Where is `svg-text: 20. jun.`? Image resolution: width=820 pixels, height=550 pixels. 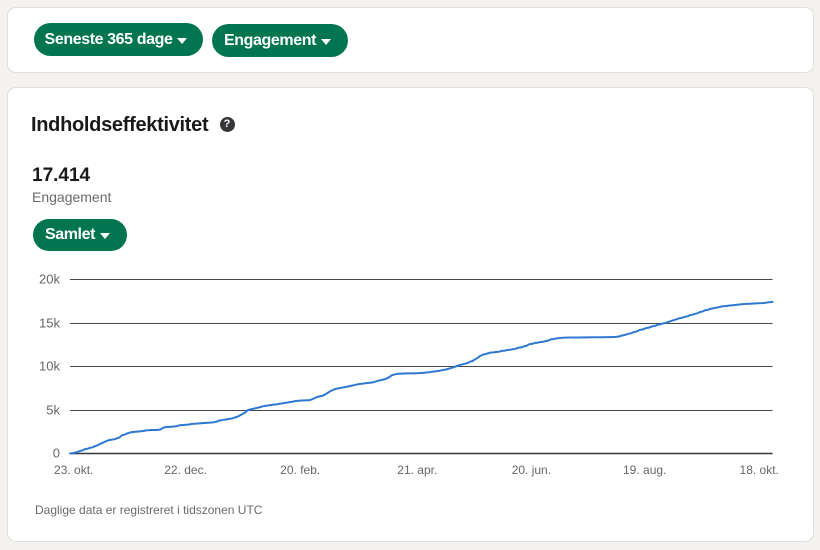 svg-text: 20. jun. is located at coordinates (531, 470).